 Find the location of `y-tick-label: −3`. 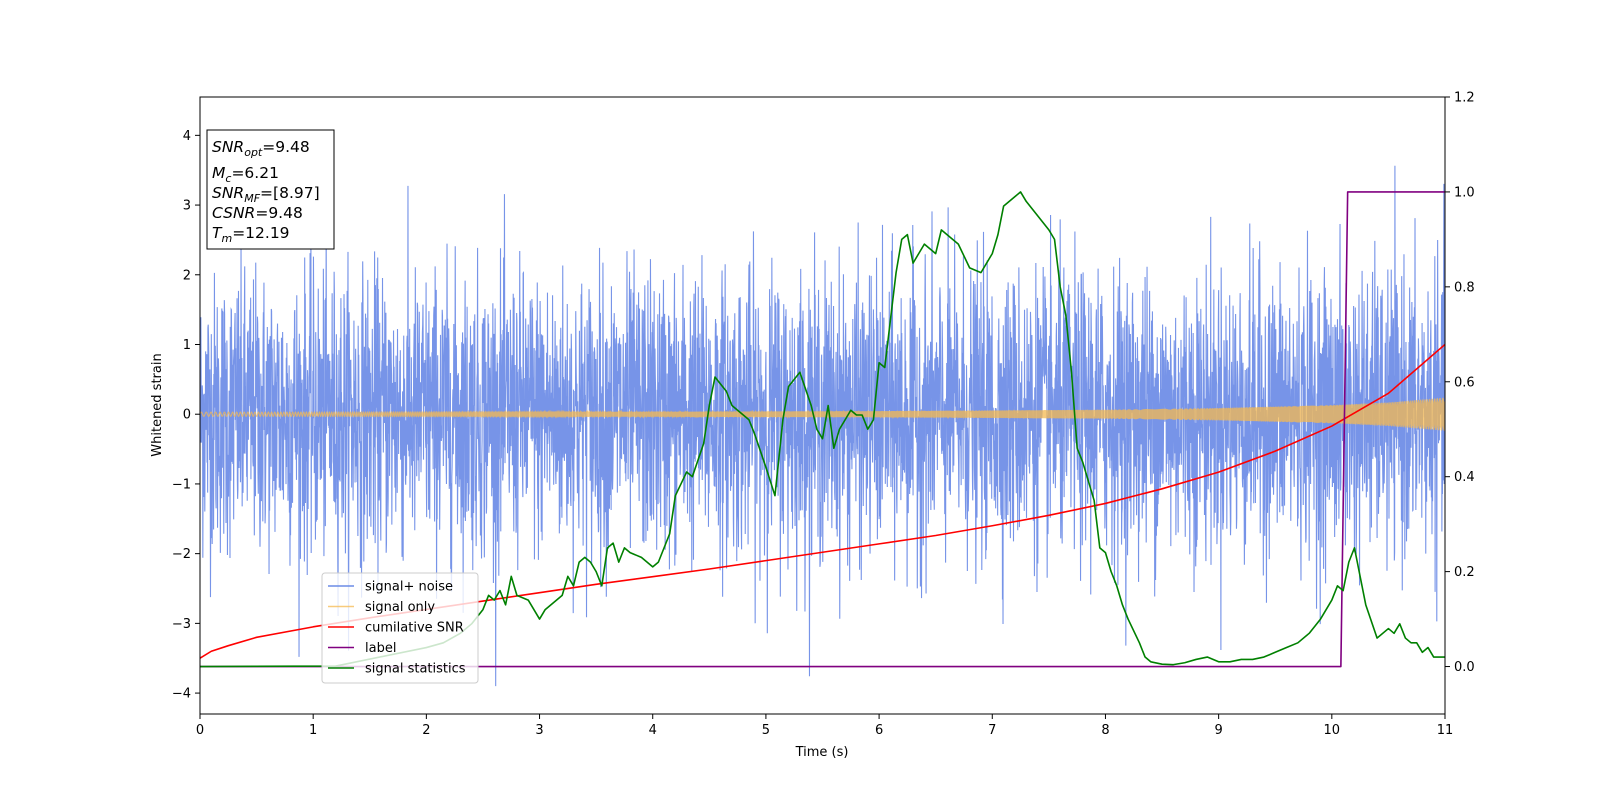

y-tick-label: −3 is located at coordinates (181, 624).